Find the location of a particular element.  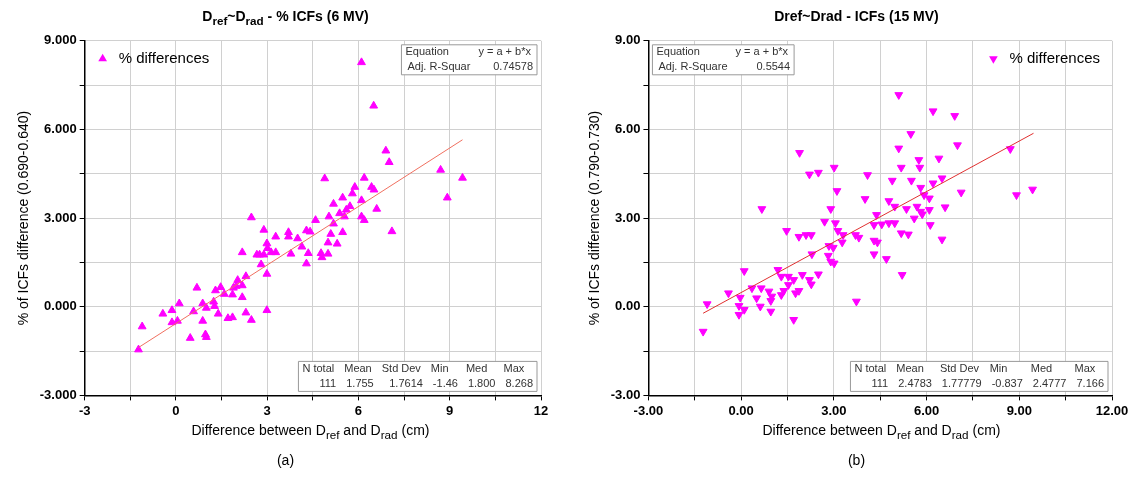

annotation: 1.7614 is located at coordinates (406, 382).